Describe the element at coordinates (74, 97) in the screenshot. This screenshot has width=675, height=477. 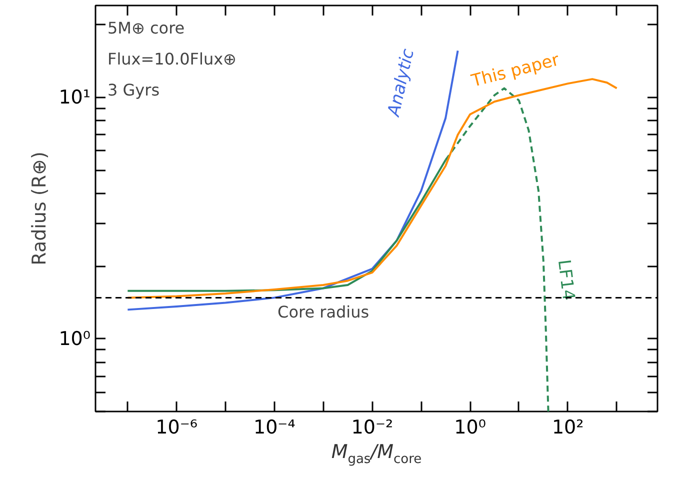
I see `y-tick-label: 10¹` at that location.